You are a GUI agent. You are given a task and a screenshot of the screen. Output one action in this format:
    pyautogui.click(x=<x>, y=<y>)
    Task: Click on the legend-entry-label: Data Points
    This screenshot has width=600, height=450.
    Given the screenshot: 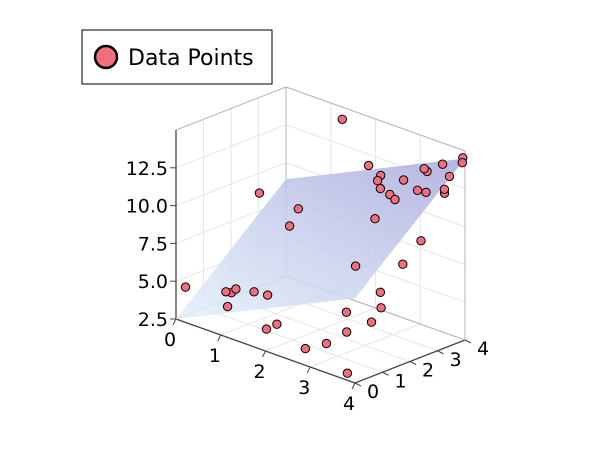 What is the action you would take?
    pyautogui.click(x=191, y=58)
    